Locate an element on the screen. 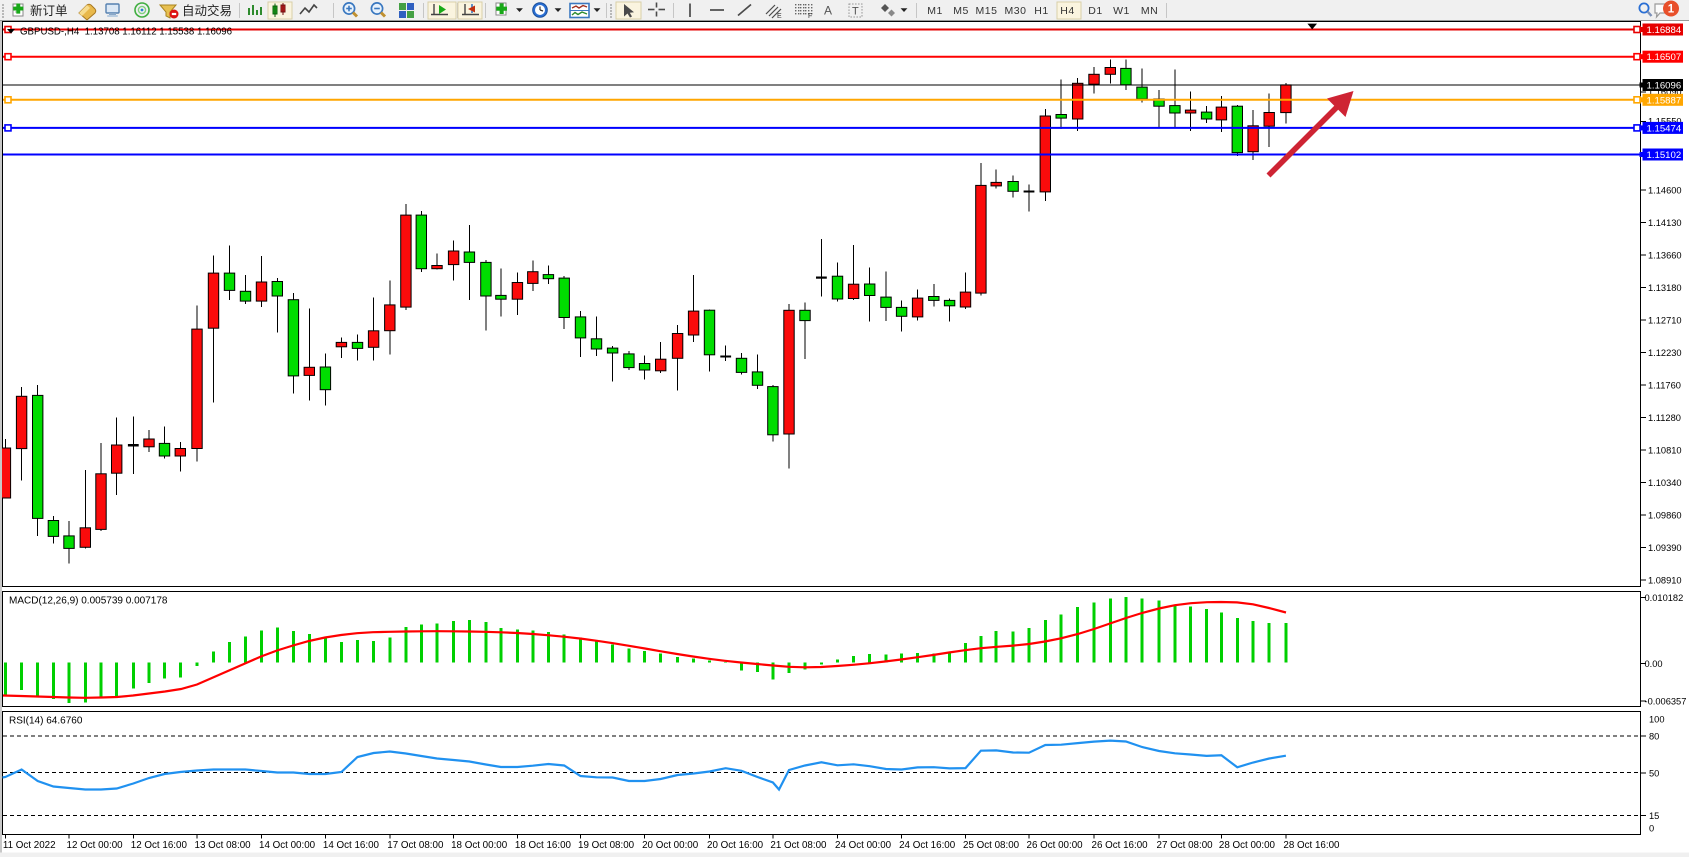 Image resolution: width=1689 pixels, height=857 pixels. svg-text: H1 is located at coordinates (1041, 11).